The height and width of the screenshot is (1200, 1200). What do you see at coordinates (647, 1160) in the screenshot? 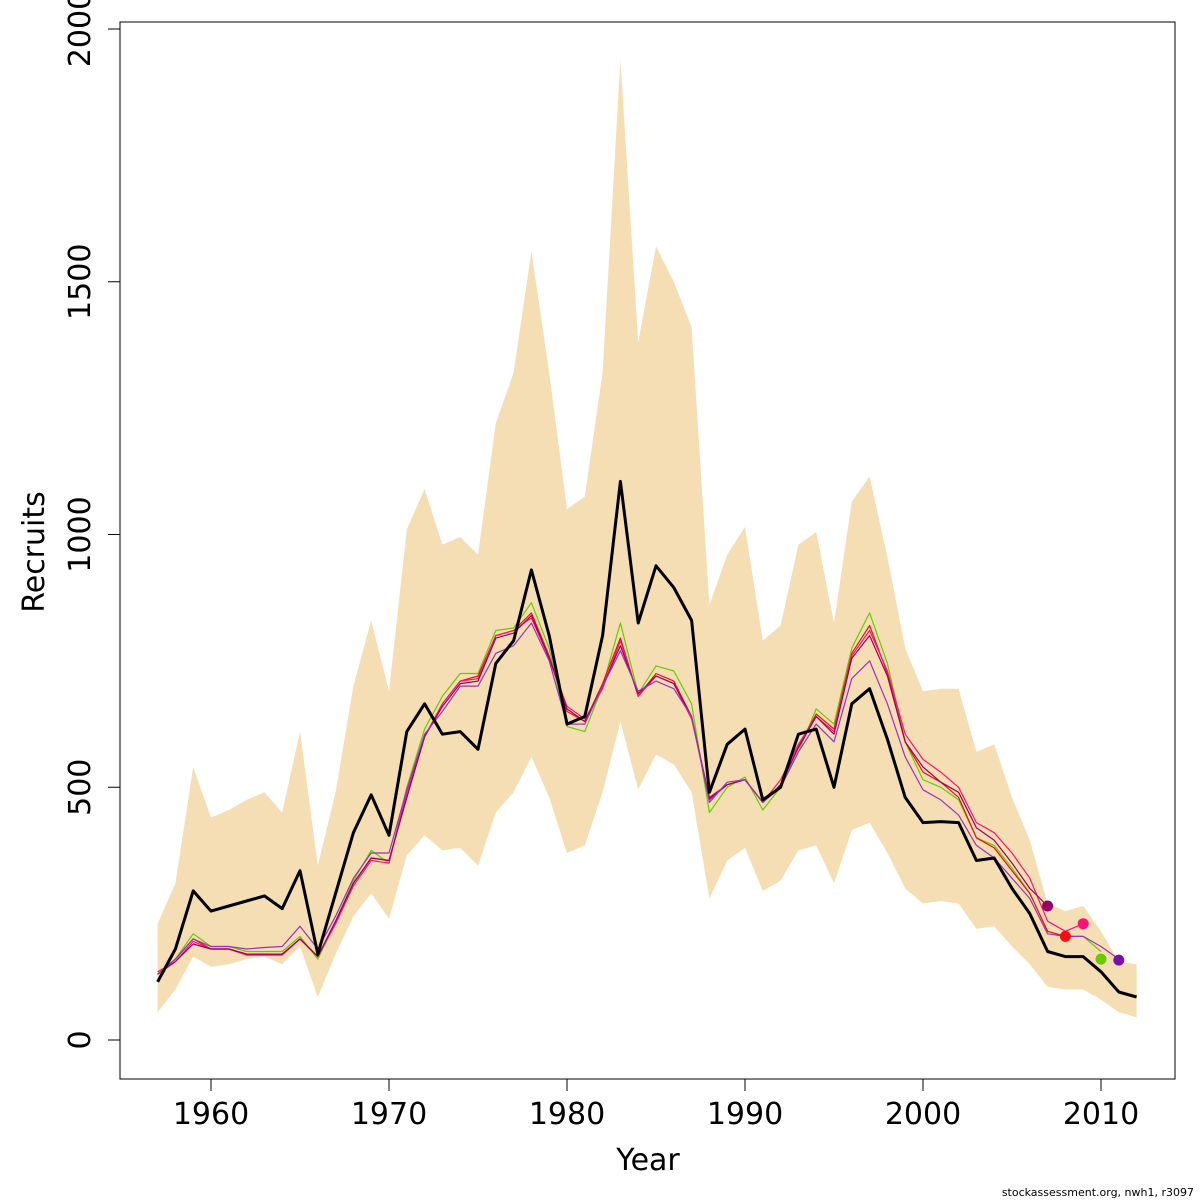
I see `x-axis-title: Year` at bounding box center [647, 1160].